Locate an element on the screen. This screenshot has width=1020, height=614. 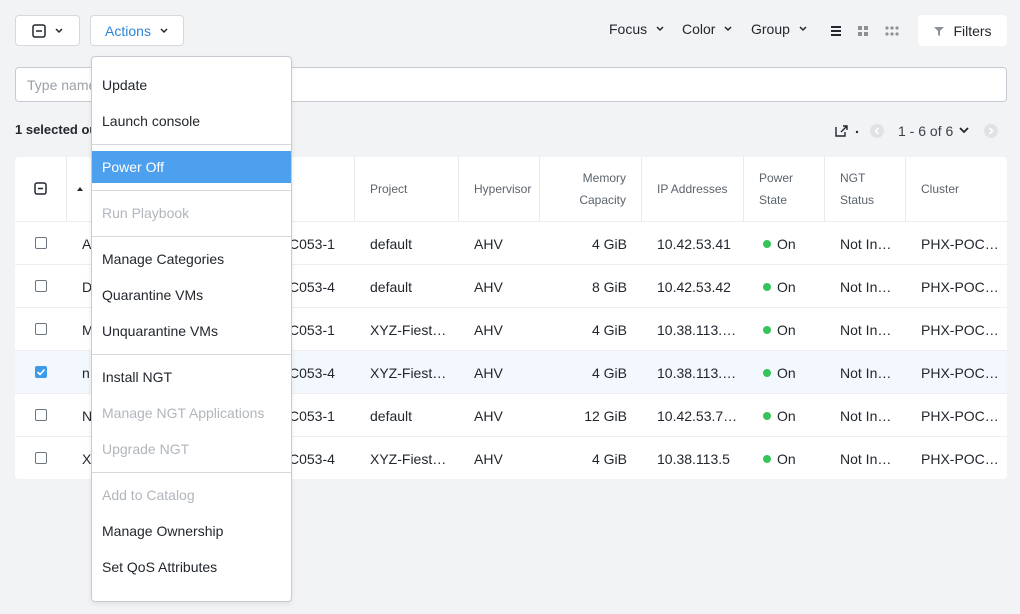
menu-item: Upgrade NGT is located at coordinates (146, 449).